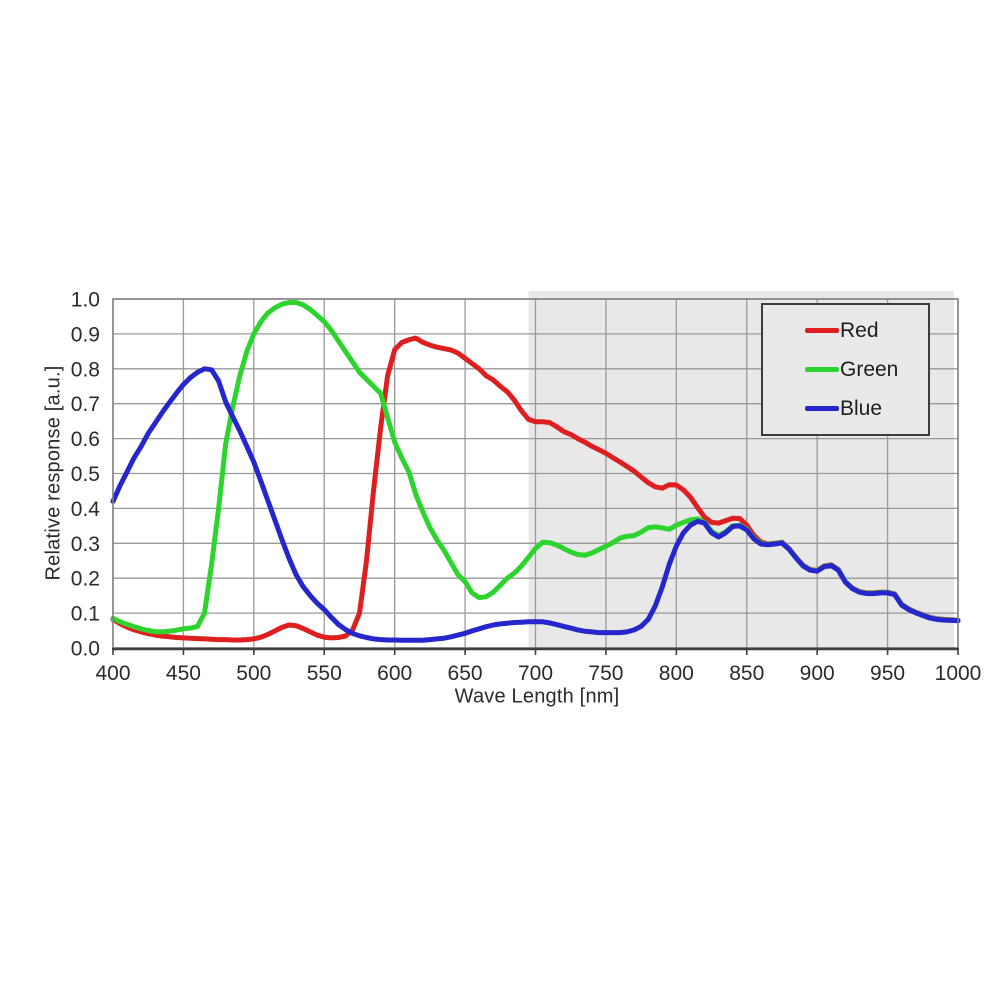 This screenshot has width=1000, height=1000. I want to click on x-tick-labels: 400 450 500 550 600 650 700 750 800 850 900 950 1000, so click(538, 673).